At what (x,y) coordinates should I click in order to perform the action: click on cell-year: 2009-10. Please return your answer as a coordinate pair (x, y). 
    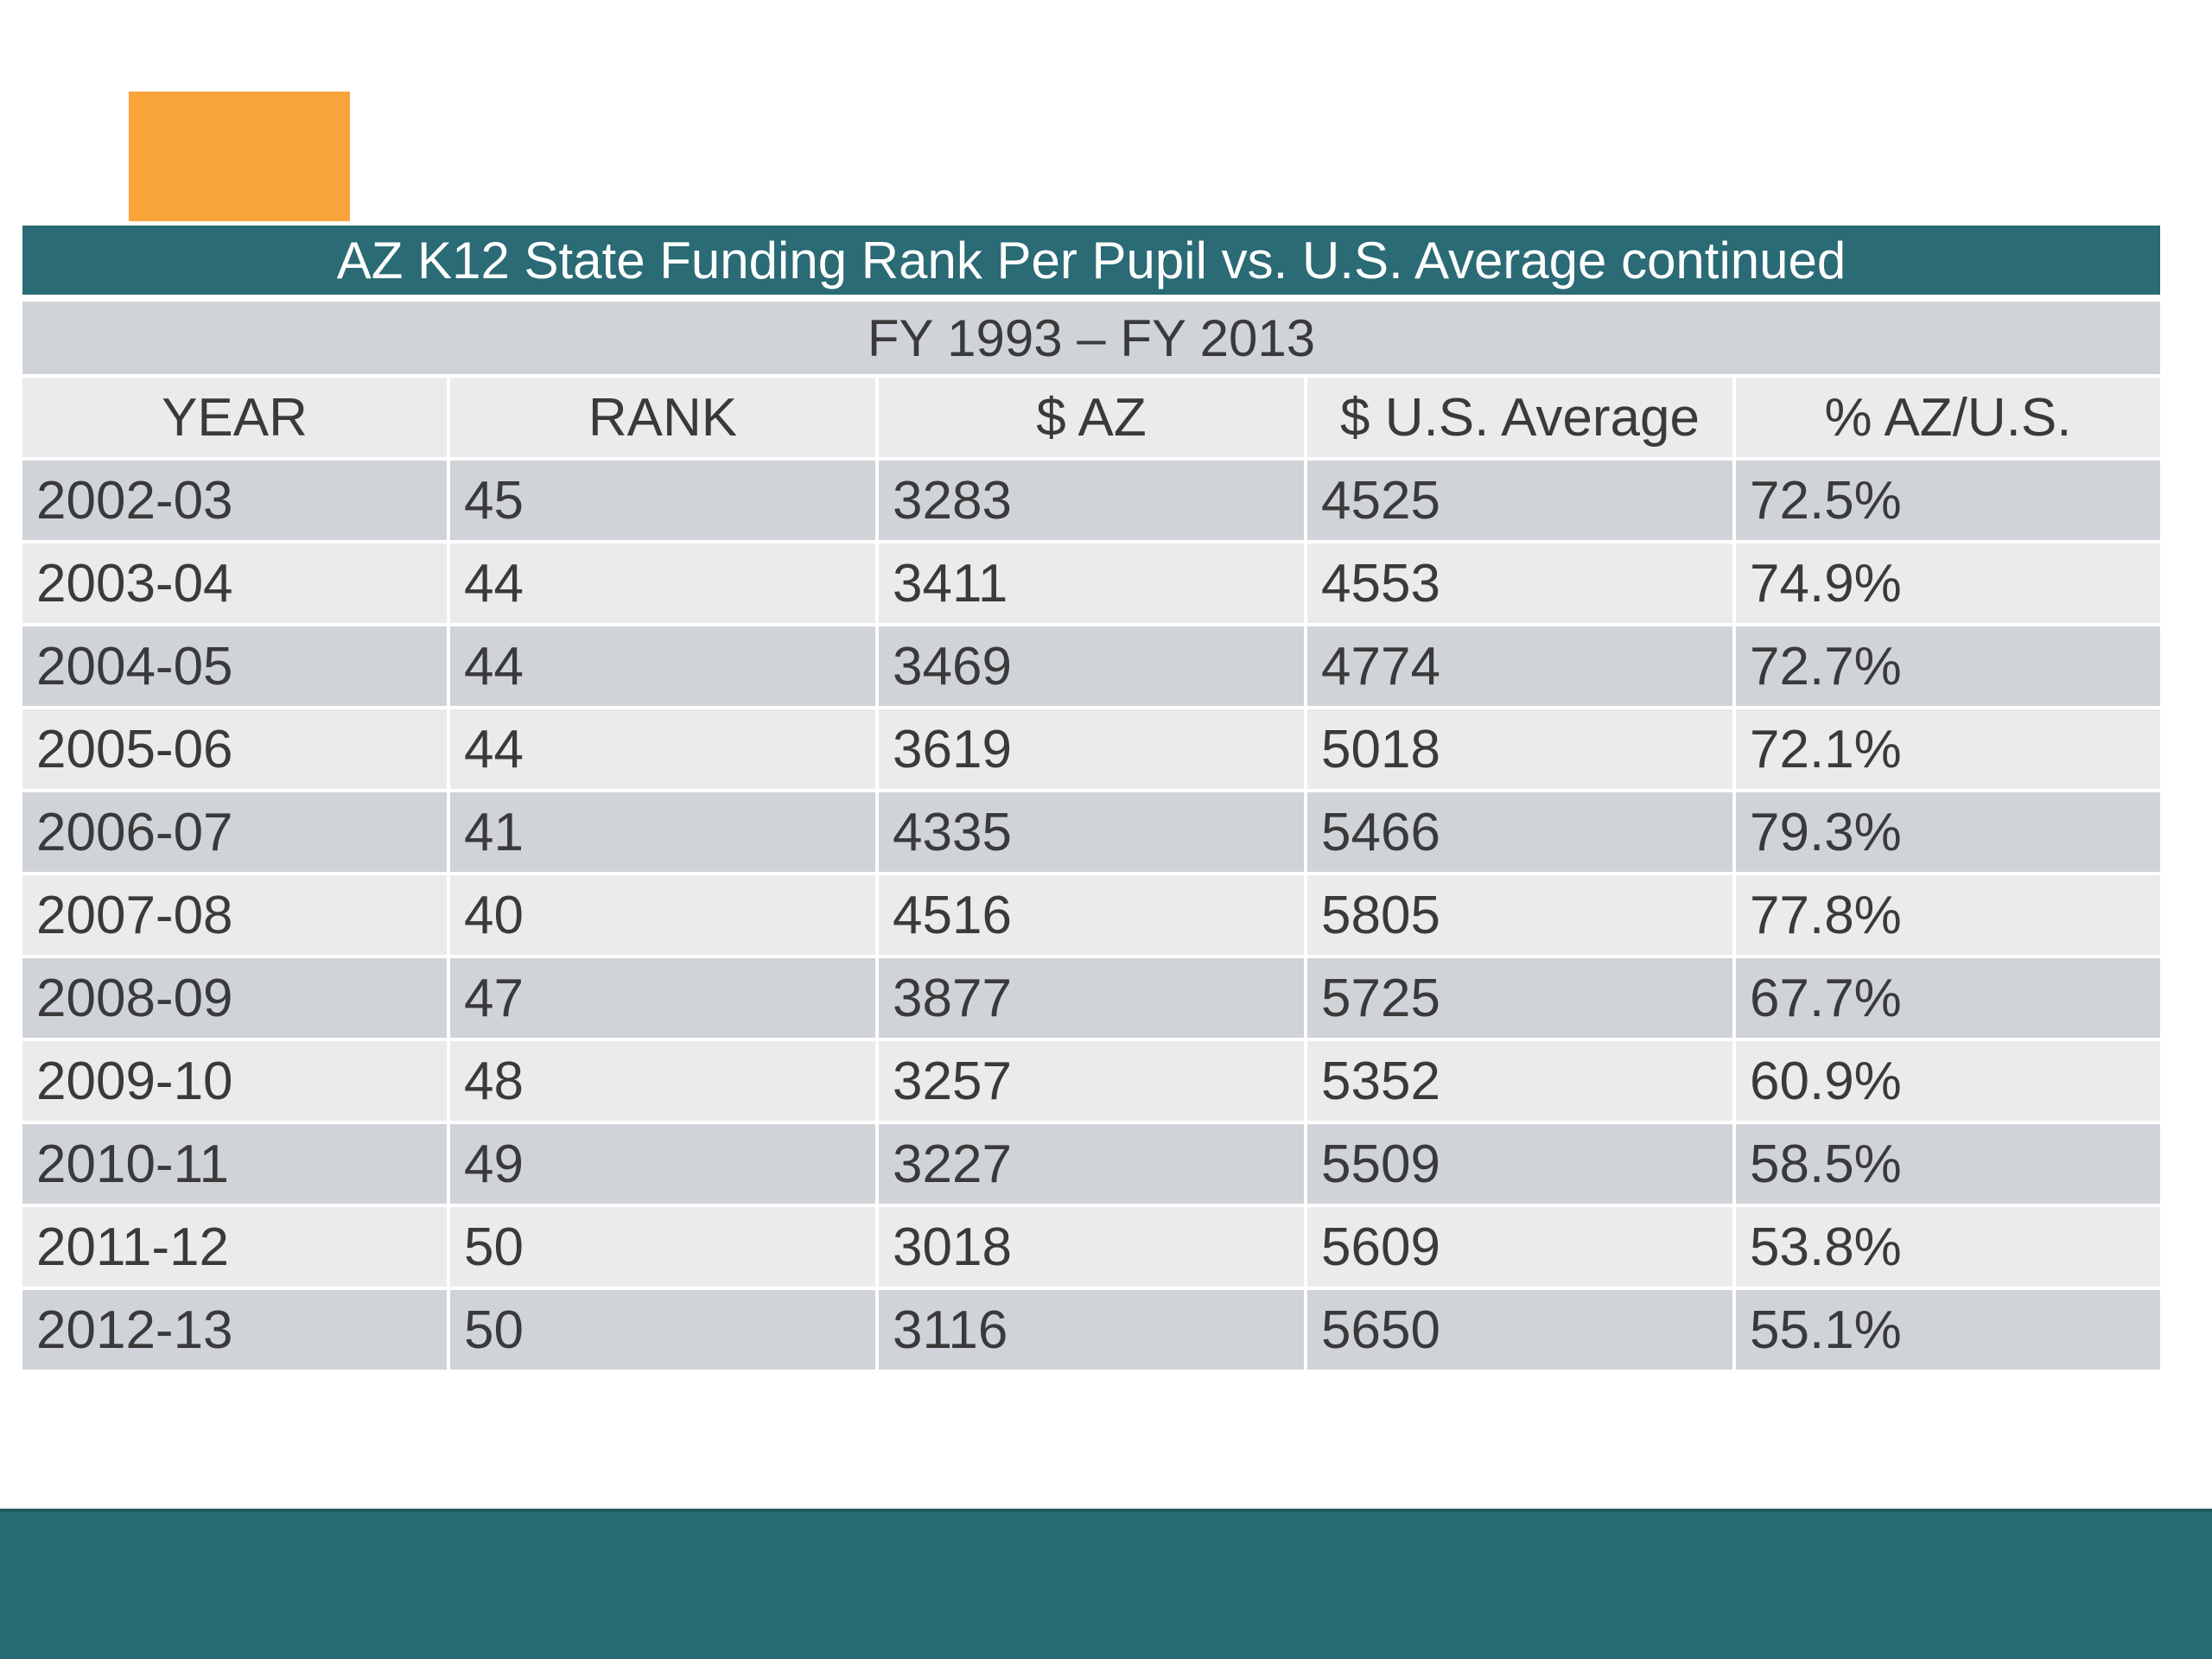
    Looking at the image, I should click on (236, 1082).